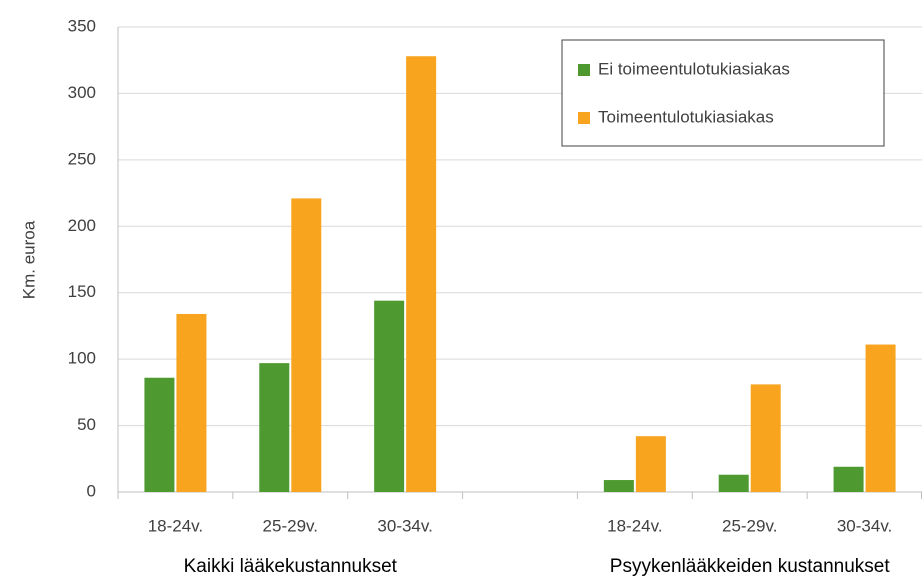 This screenshot has height=580, width=922. I want to click on y-tick-label: 250, so click(82, 158).